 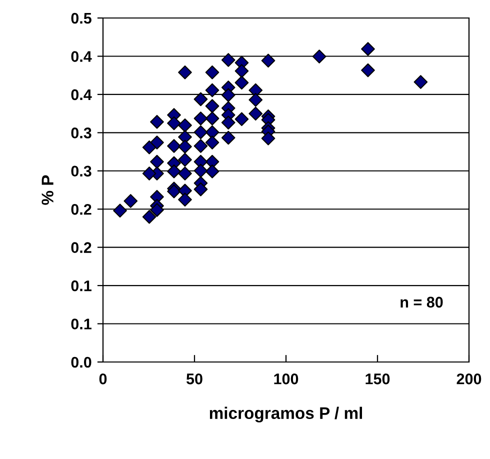 What do you see at coordinates (286, 379) in the screenshot?
I see `x-tick-label: 100` at bounding box center [286, 379].